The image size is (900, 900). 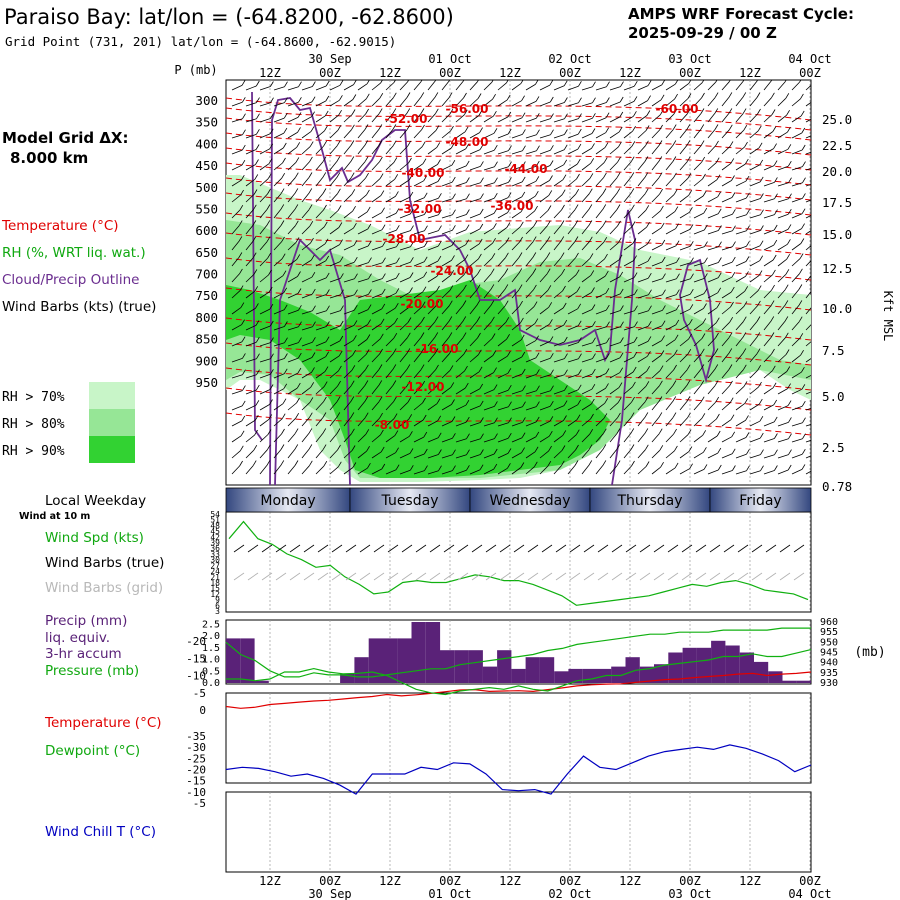 What do you see at coordinates (215, 537) in the screenshot?
I see `windspd-tick: 42` at bounding box center [215, 537].